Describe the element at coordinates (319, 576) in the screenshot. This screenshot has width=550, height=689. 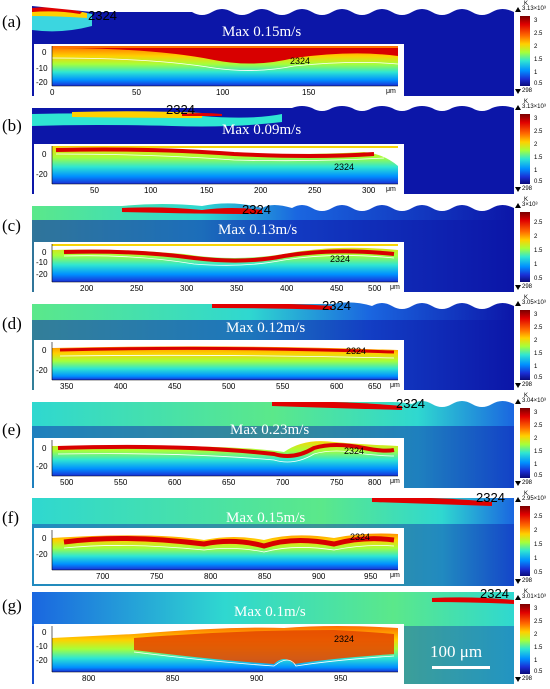
I see `x-tick: 900` at that location.